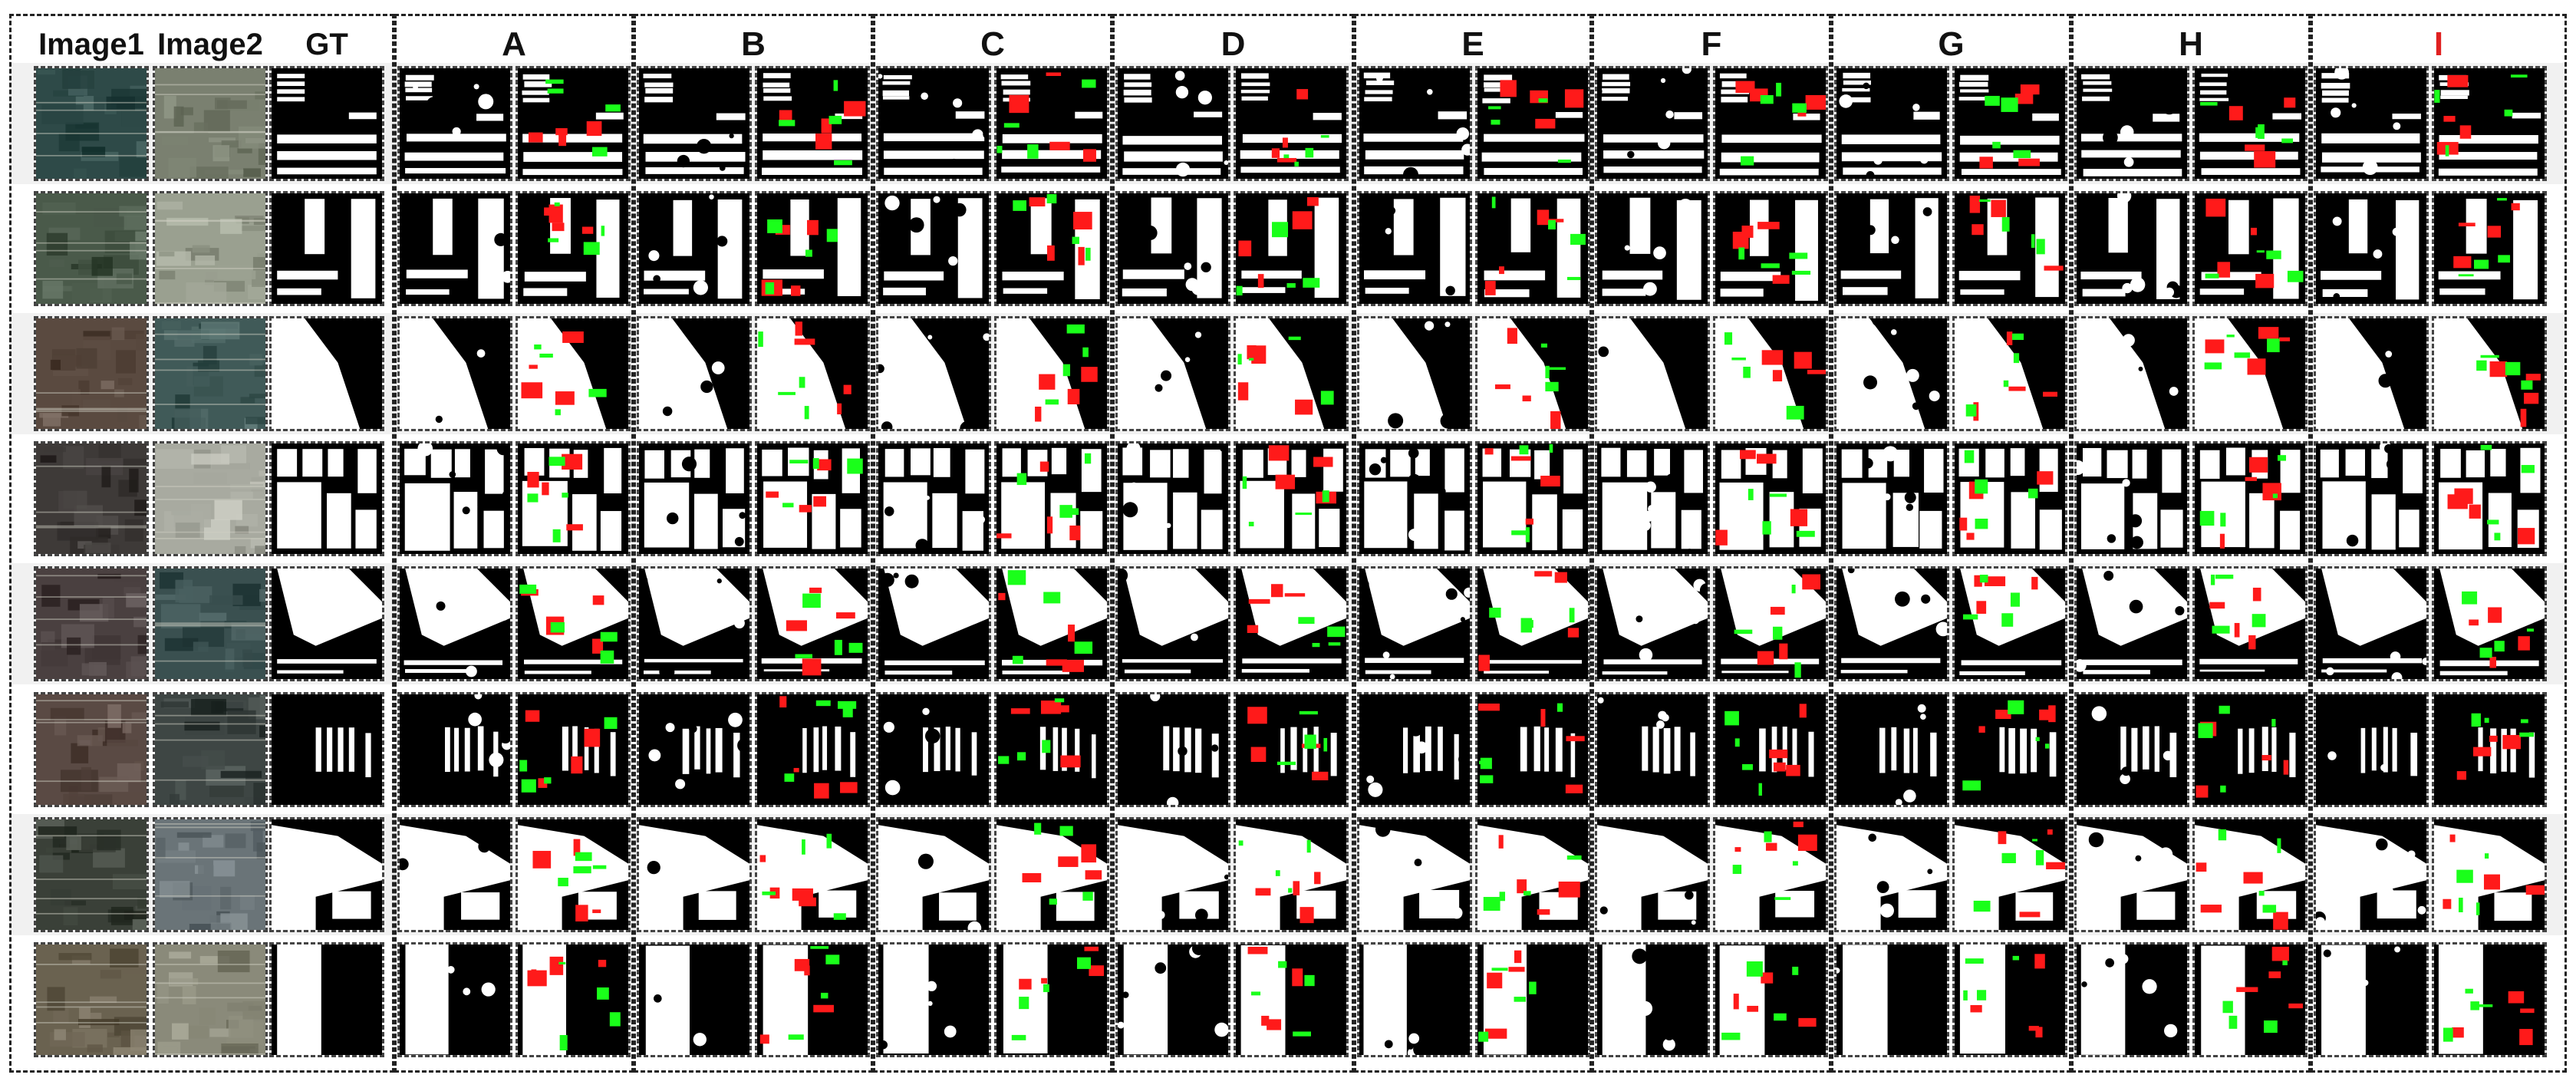 The height and width of the screenshot is (1078, 2576). I want to click on method-header-b: B, so click(753, 44).